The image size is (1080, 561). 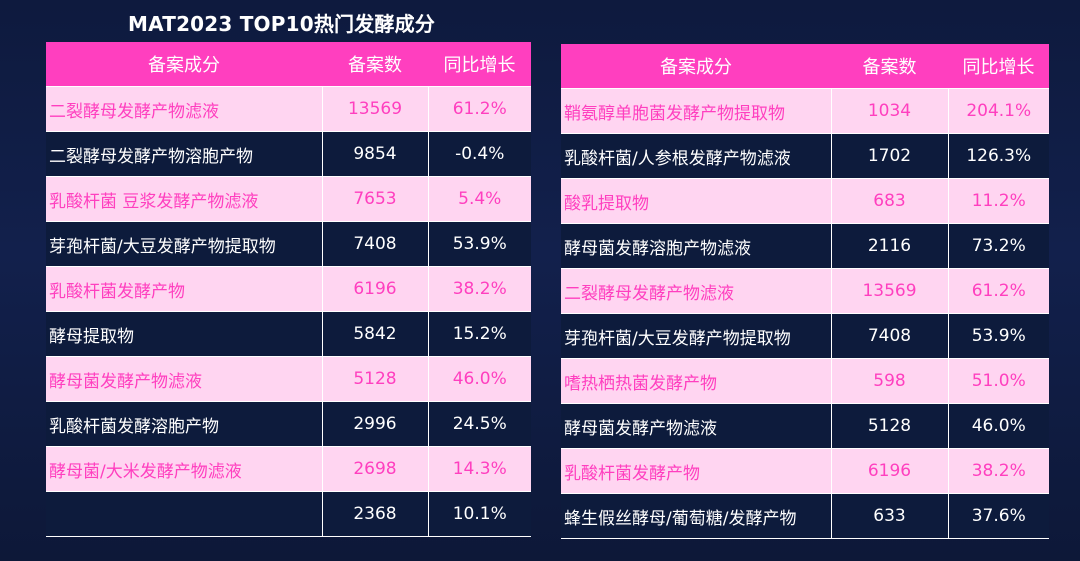 What do you see at coordinates (375, 424) in the screenshot?
I see `record-count: 2996` at bounding box center [375, 424].